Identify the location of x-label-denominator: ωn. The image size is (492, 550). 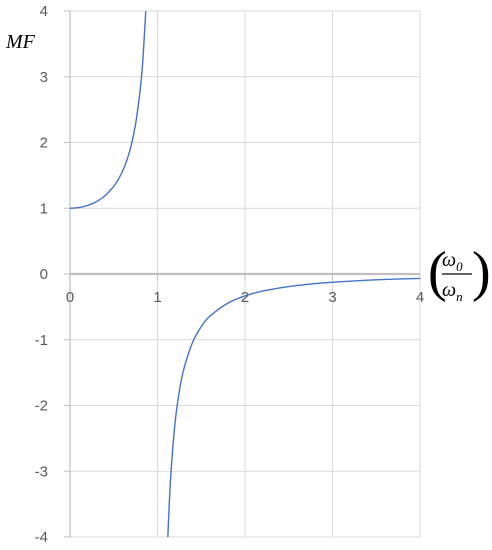
(452, 291).